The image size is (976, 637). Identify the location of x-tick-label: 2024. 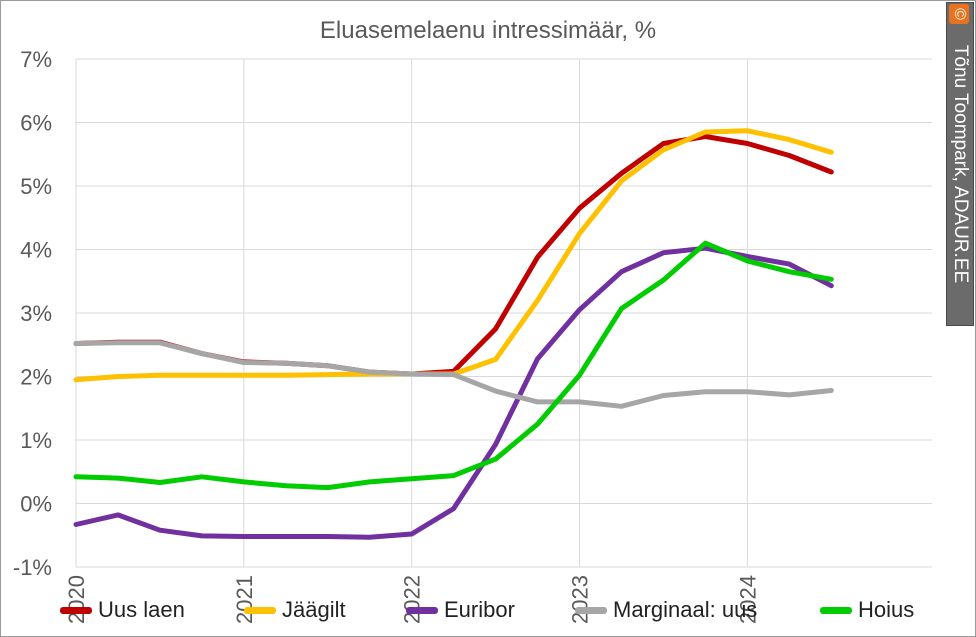
(747, 599).